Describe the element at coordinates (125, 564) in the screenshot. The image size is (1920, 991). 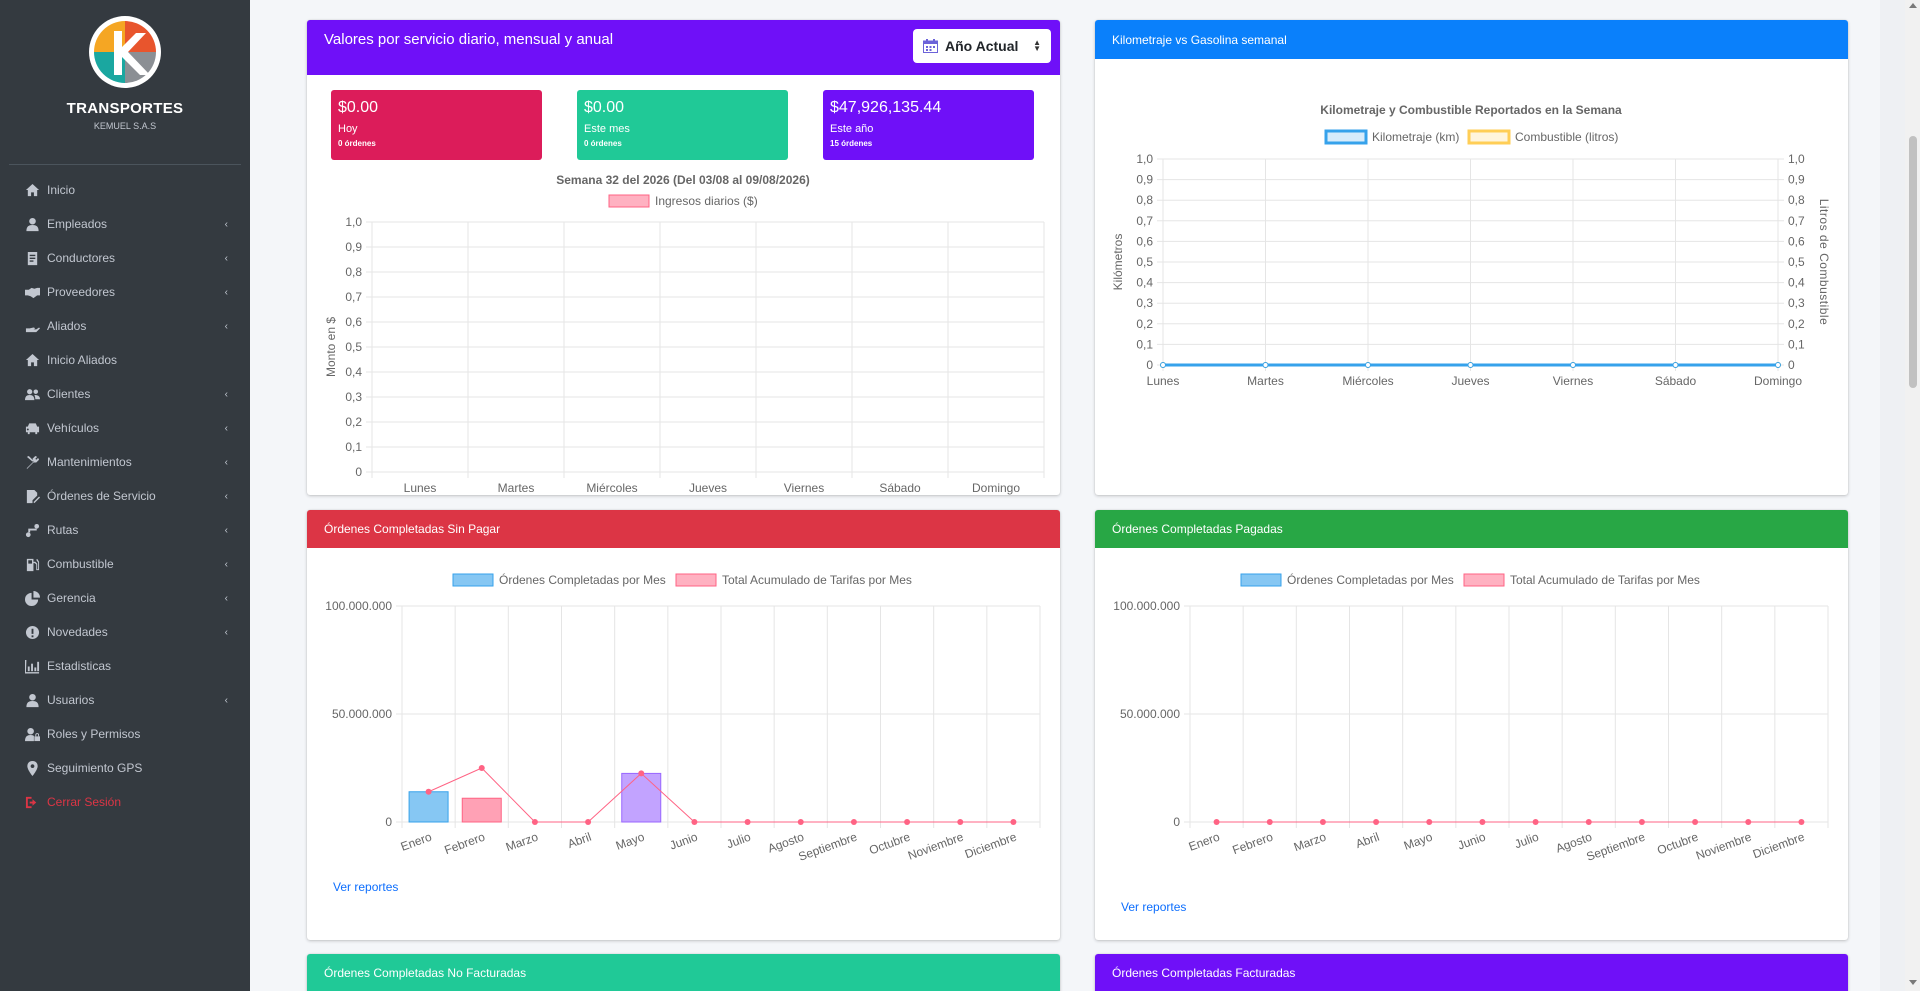
I see `sidebar-item-combustible: Combustible ‹` at that location.